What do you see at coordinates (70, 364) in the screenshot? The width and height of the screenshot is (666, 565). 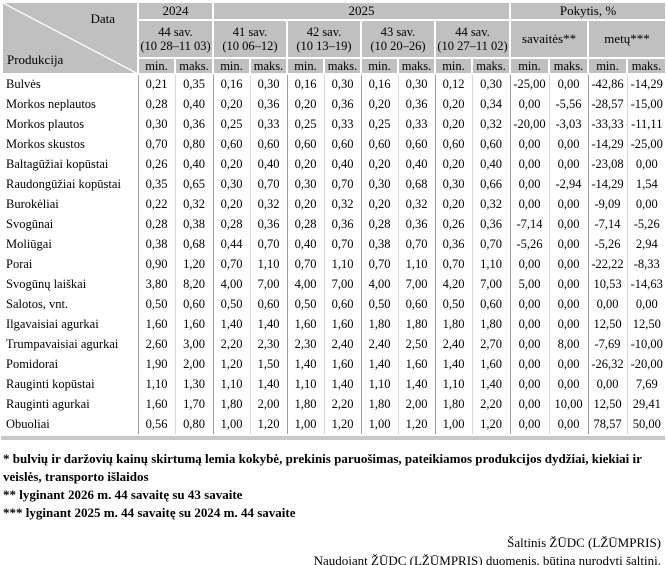 I see `product-name: Pomidorai` at bounding box center [70, 364].